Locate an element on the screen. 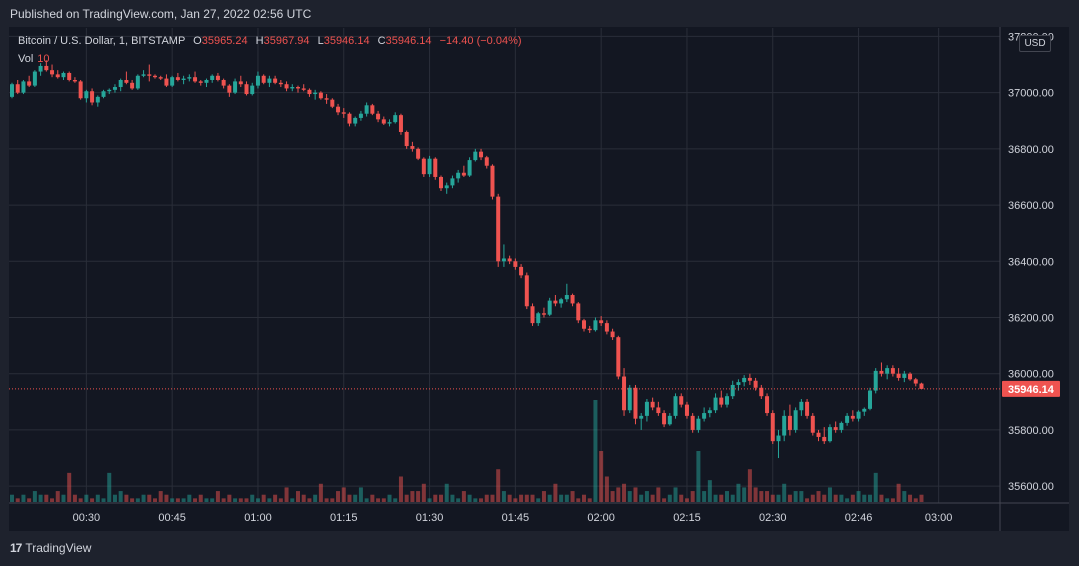 The image size is (1079, 566). time-tick-label: 00:45 is located at coordinates (172, 518).